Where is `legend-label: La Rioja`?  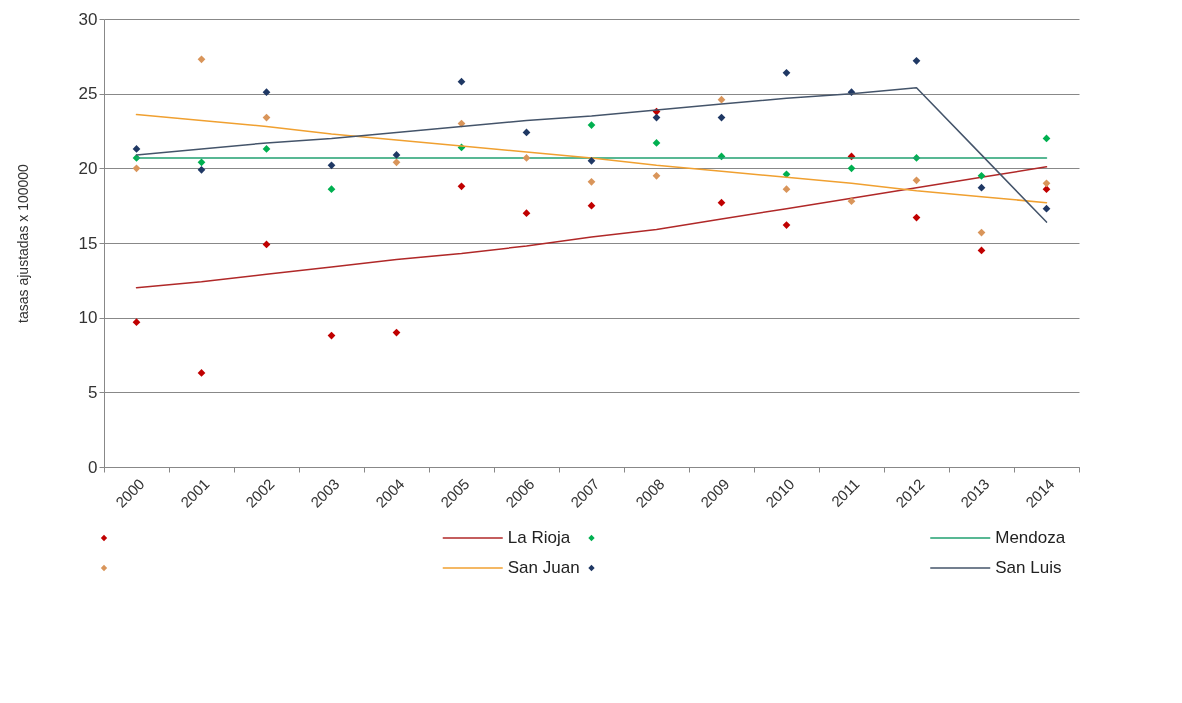 legend-label: La Rioja is located at coordinates (539, 537).